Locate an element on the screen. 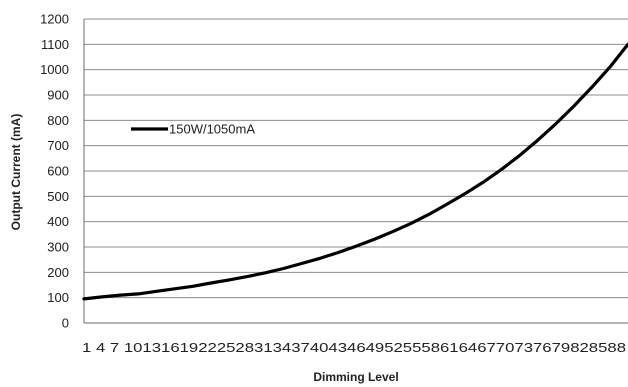  y-tick-label: 1200 is located at coordinates (54, 19).